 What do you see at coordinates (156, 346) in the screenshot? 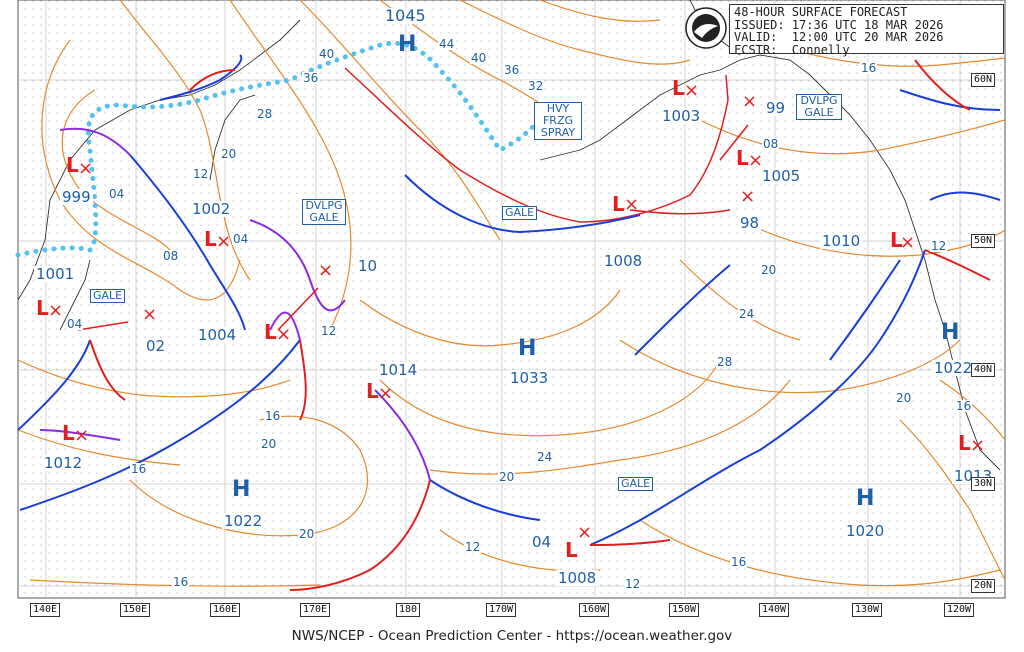
I see `forecast-pressure: 02` at bounding box center [156, 346].